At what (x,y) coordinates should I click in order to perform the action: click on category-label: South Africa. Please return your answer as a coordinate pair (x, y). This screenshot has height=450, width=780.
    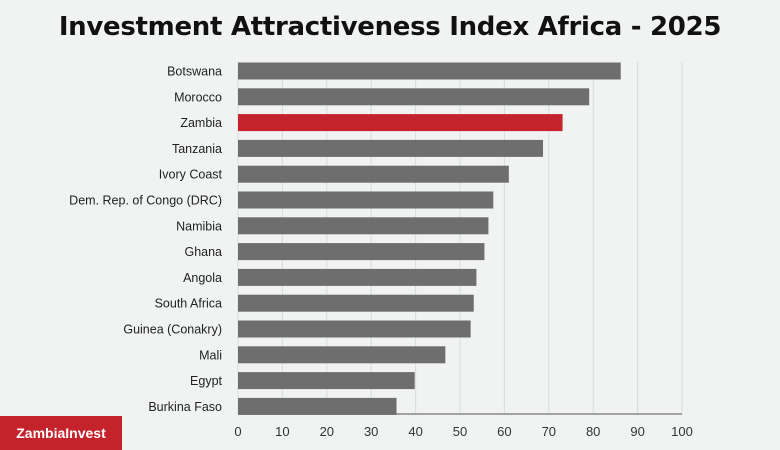
    Looking at the image, I should click on (188, 304).